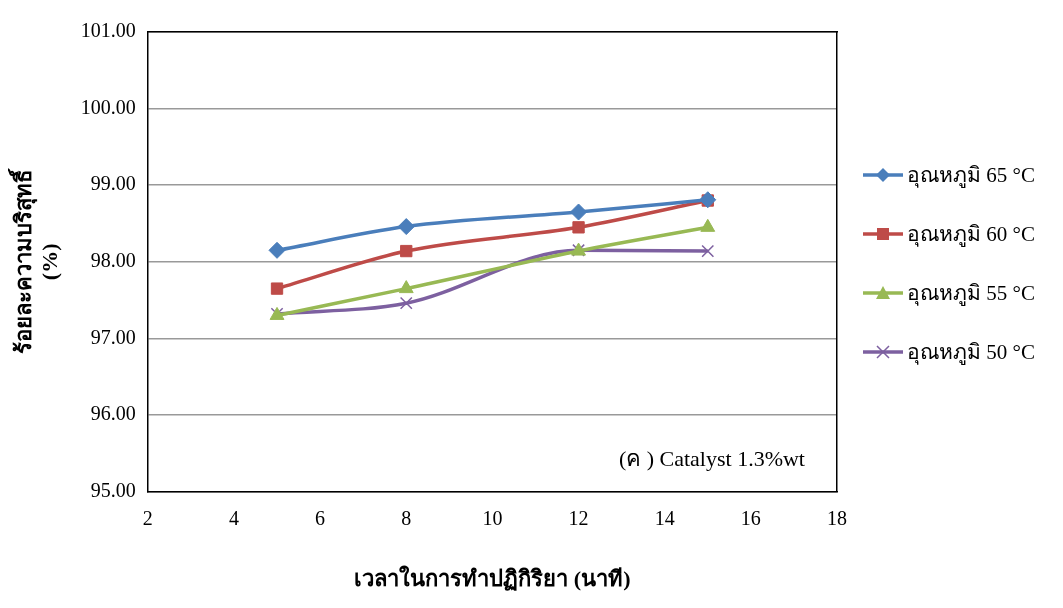 This screenshot has width=1063, height=608. I want to click on y-tick-label: 95.00, so click(113, 489).